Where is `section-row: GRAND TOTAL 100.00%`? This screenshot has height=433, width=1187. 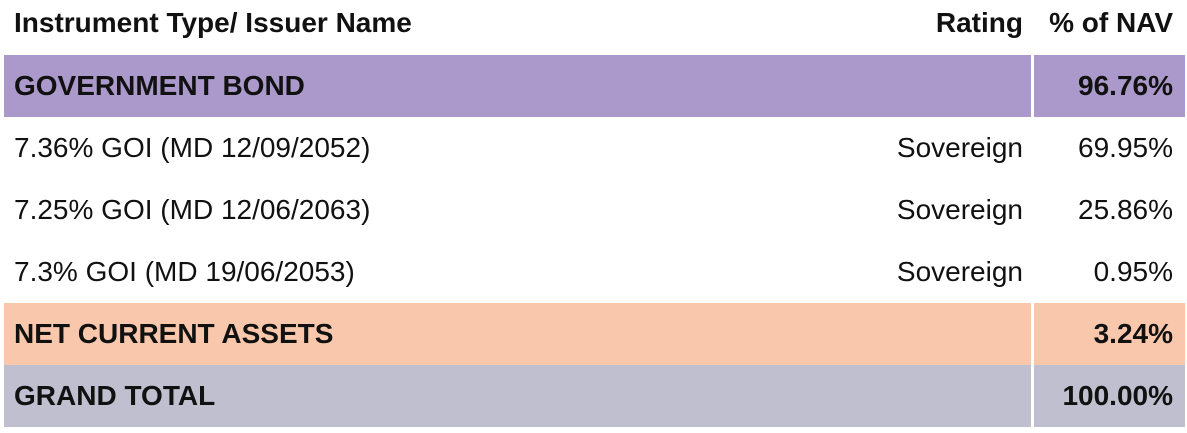
section-row: GRAND TOTAL 100.00% is located at coordinates (594, 396).